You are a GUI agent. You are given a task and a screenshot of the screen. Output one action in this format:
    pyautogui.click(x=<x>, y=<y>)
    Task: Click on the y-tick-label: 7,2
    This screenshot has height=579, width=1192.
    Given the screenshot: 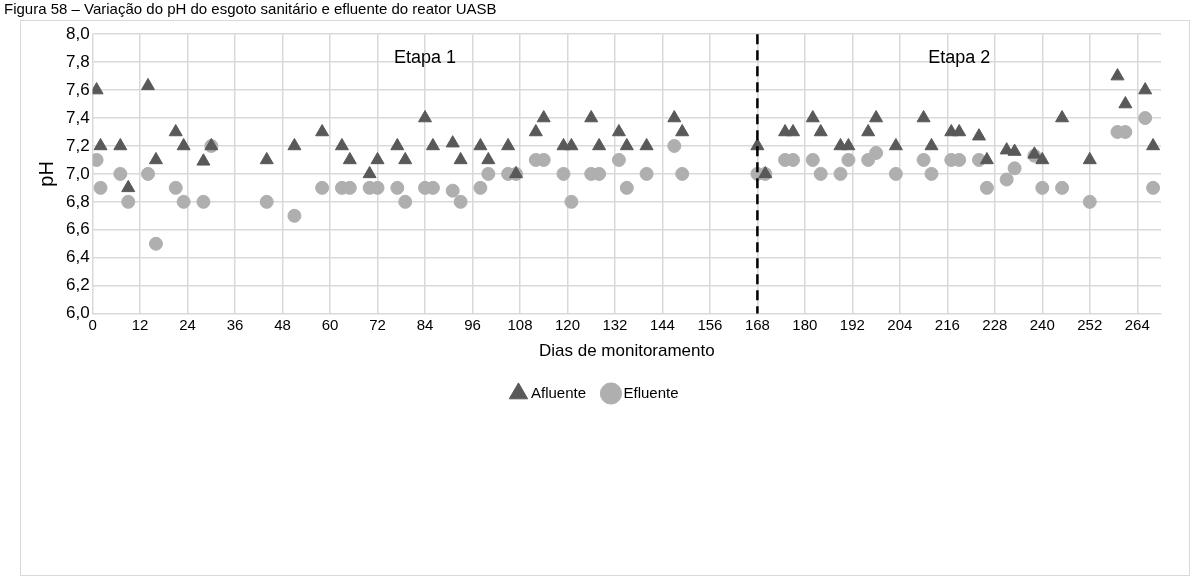 What is the action you would take?
    pyautogui.click(x=77, y=145)
    